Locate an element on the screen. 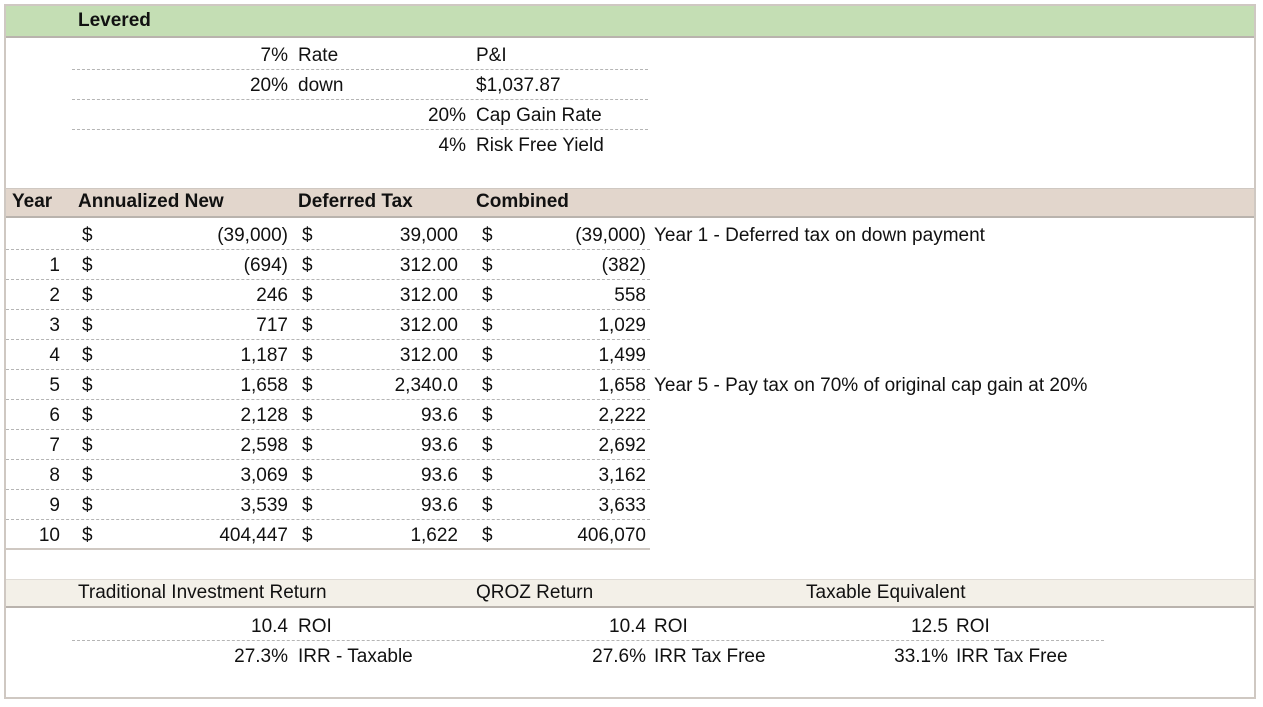 The image size is (1263, 707). annualized-cell: 1,187 is located at coordinates (264, 355).